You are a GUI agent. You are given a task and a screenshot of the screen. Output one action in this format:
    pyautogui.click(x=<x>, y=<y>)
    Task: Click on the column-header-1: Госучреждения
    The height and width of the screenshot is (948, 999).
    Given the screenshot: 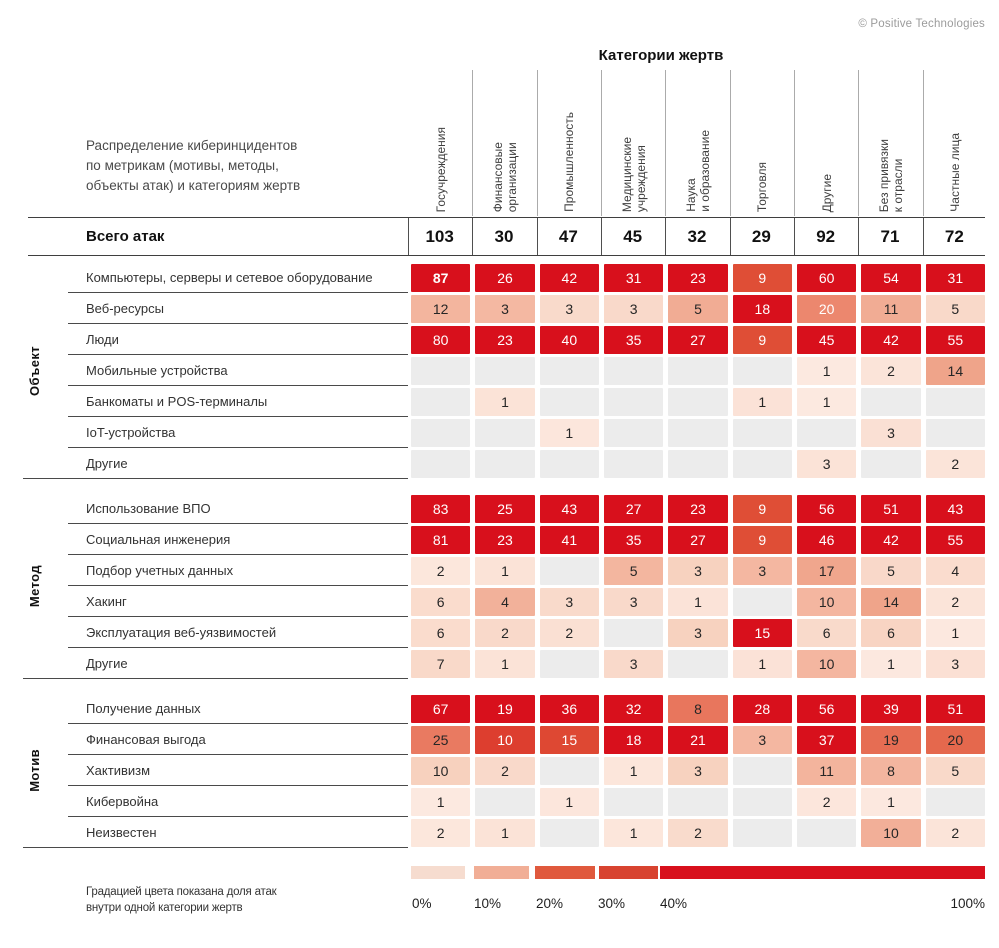 What is the action you would take?
    pyautogui.click(x=440, y=143)
    